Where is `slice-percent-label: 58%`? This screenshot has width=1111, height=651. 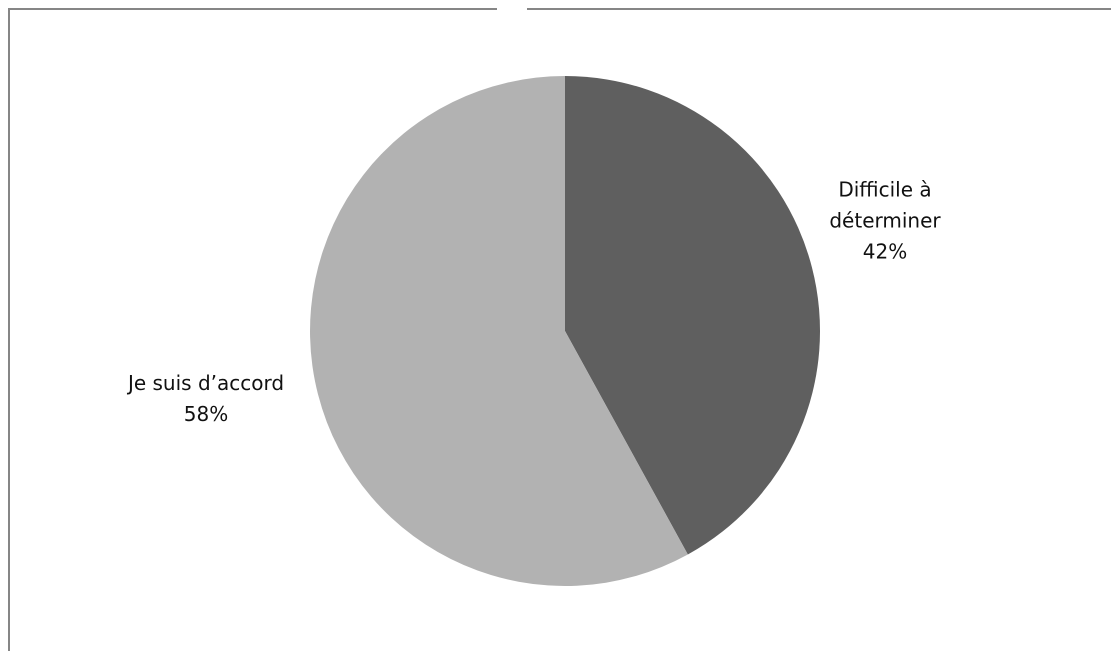
slice-percent-label: 58% is located at coordinates (206, 414).